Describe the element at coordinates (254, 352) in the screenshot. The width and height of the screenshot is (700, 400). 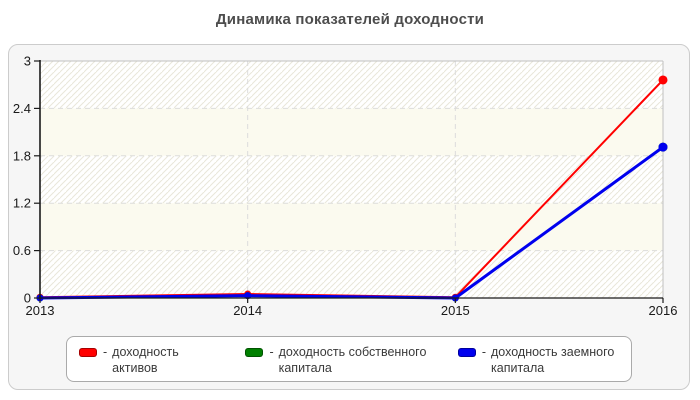
I see `legend-swatch-green` at that location.